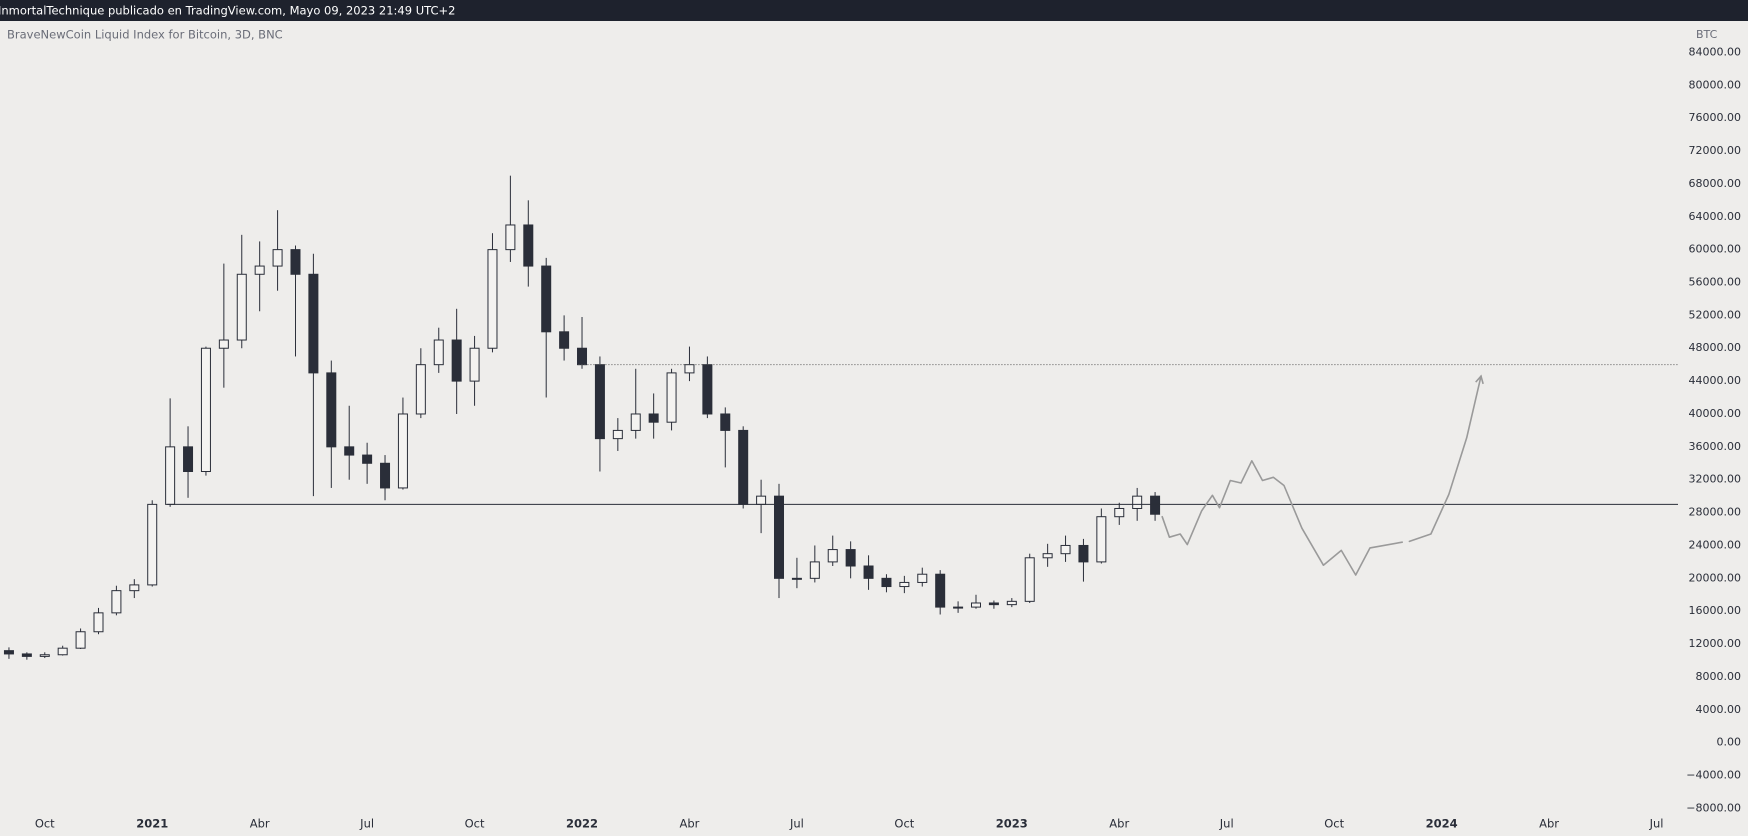 The width and height of the screenshot is (1748, 836). Describe the element at coordinates (1715, 51) in the screenshot. I see `y-tick-label: 84000.00` at that location.